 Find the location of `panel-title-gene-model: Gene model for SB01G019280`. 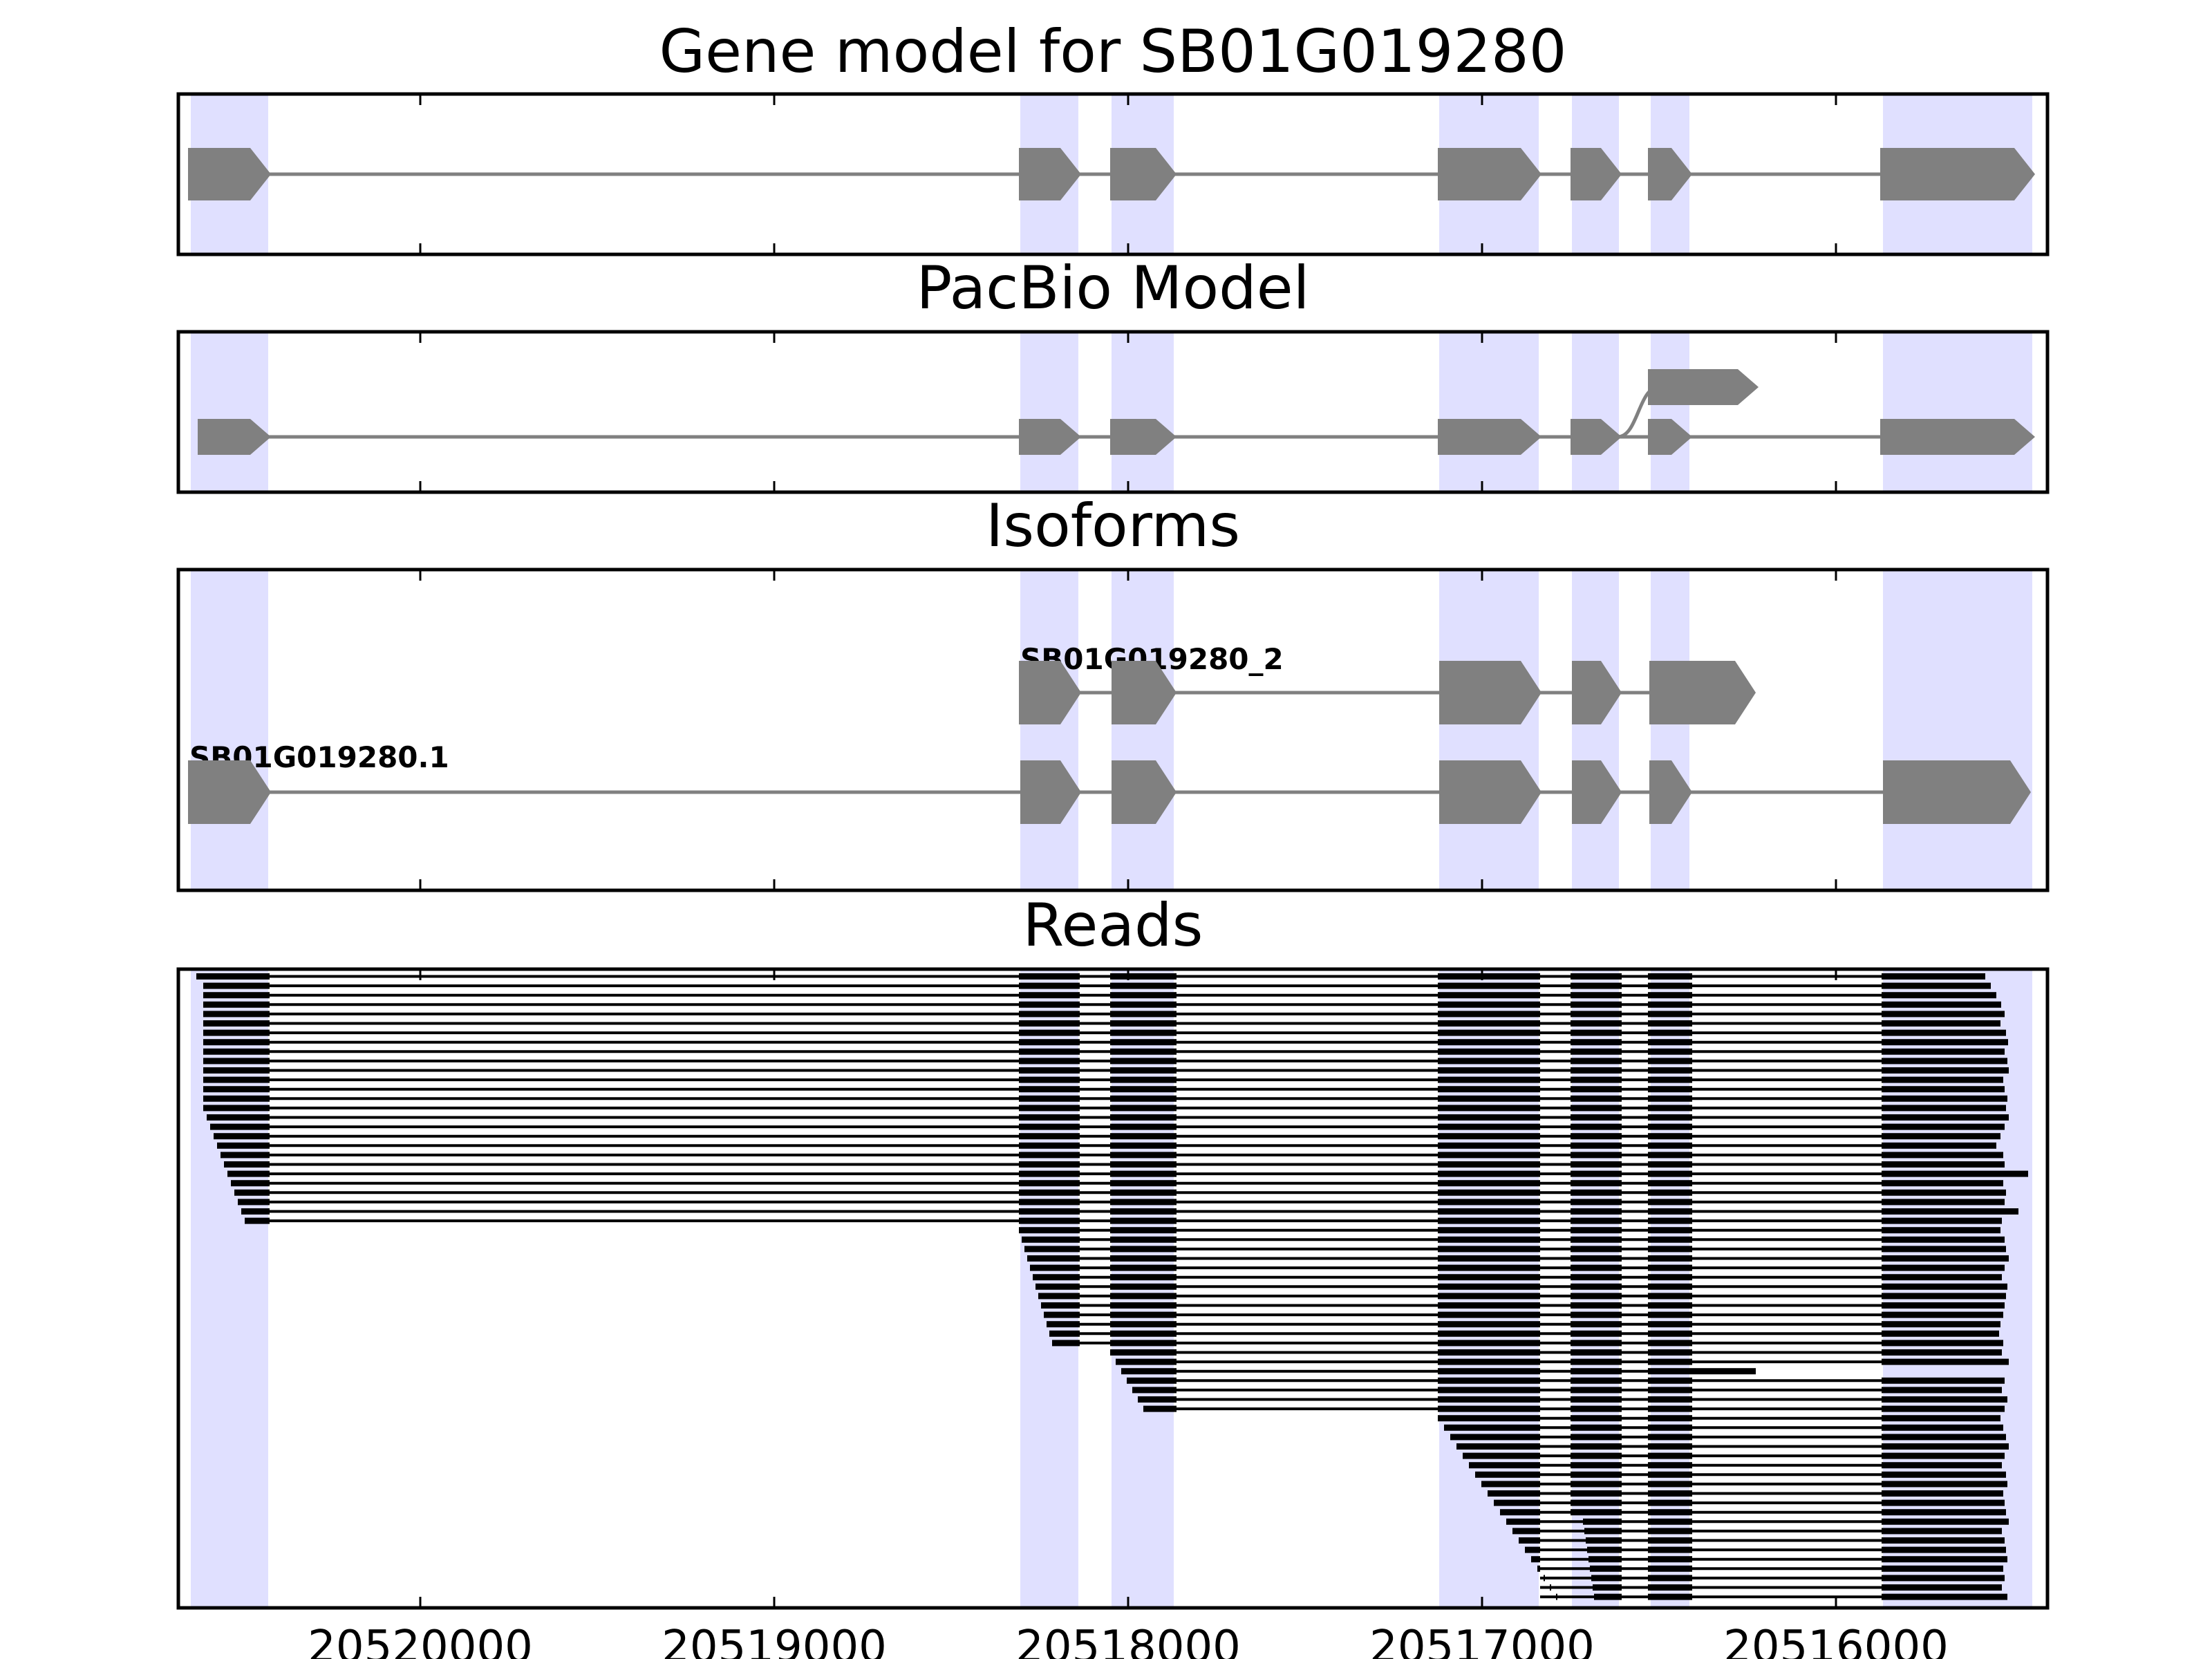

panel-title-gene-model: Gene model for SB01G019280 is located at coordinates (1113, 51).